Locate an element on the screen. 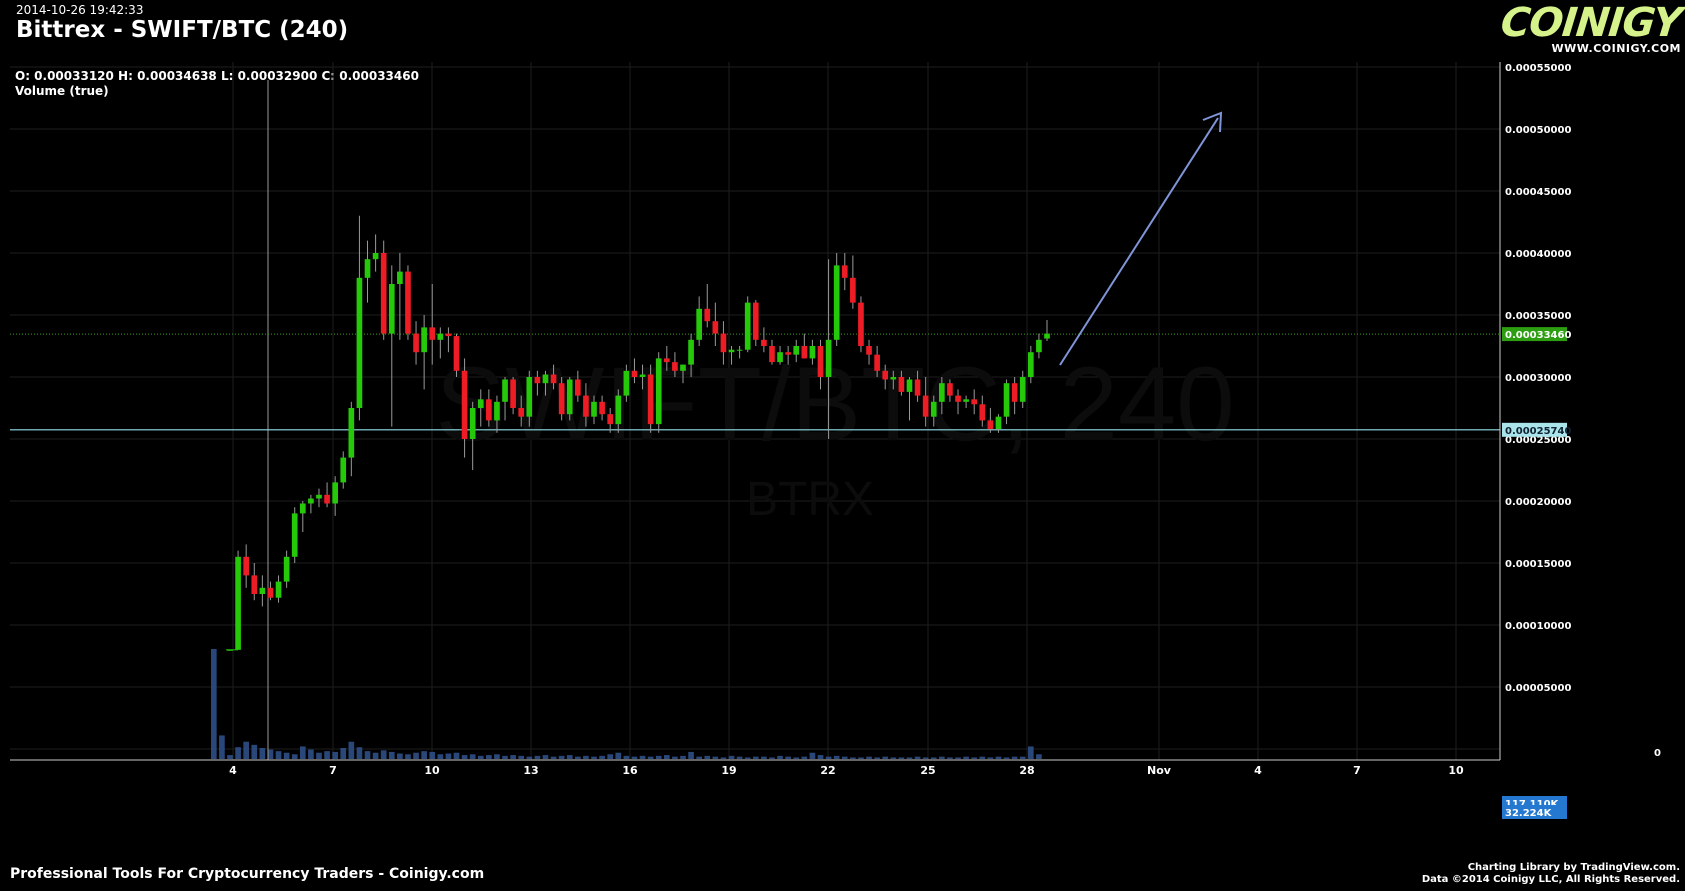  coinigy-logo: COINIGY WWW.COINIGY.COM is located at coordinates (1591, 27).